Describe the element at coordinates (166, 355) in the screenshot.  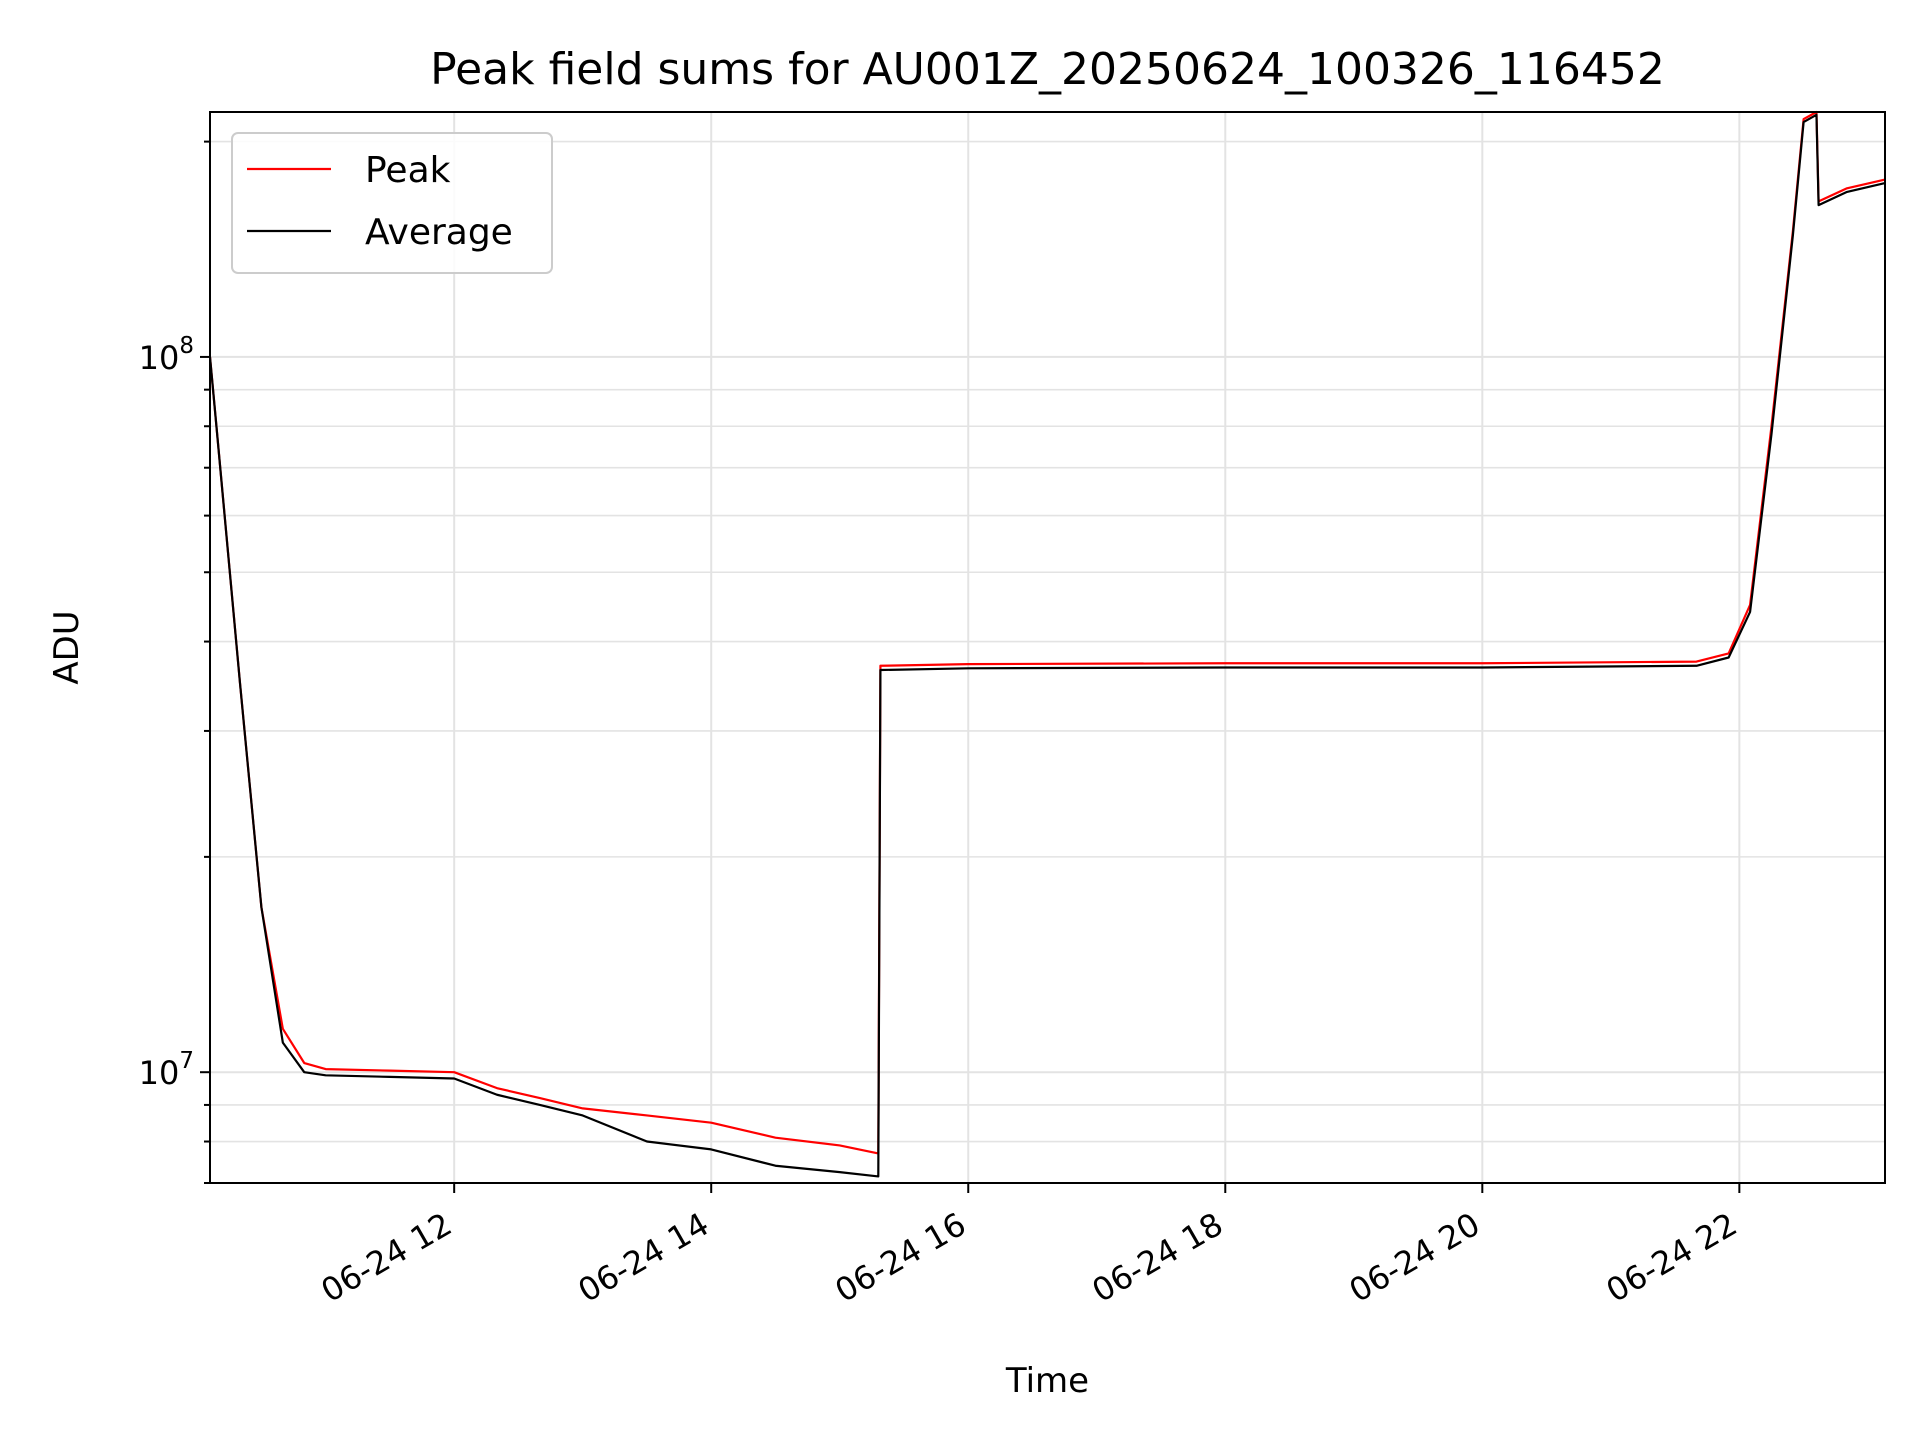
I see `y-tick-label: 10⁸` at that location.